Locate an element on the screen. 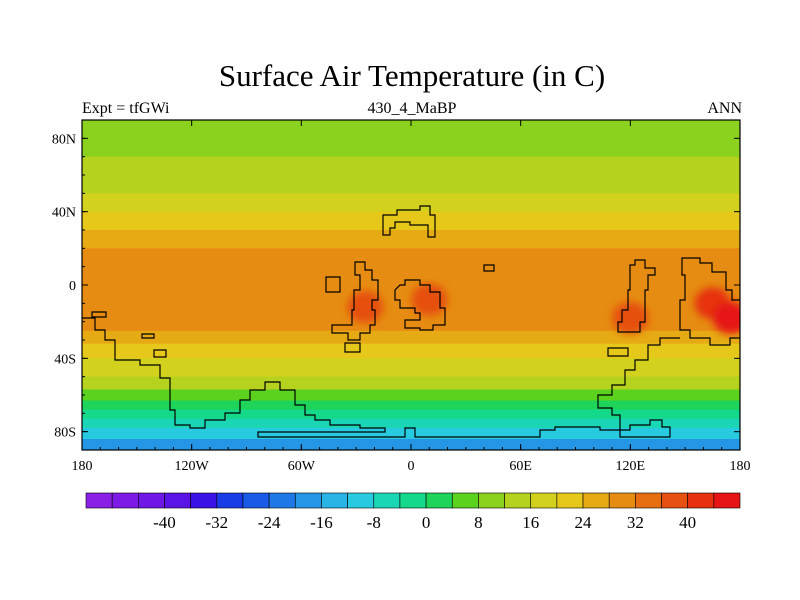 This screenshot has height=600, width=800. y-tick-label-3: 40S is located at coordinates (65, 359).